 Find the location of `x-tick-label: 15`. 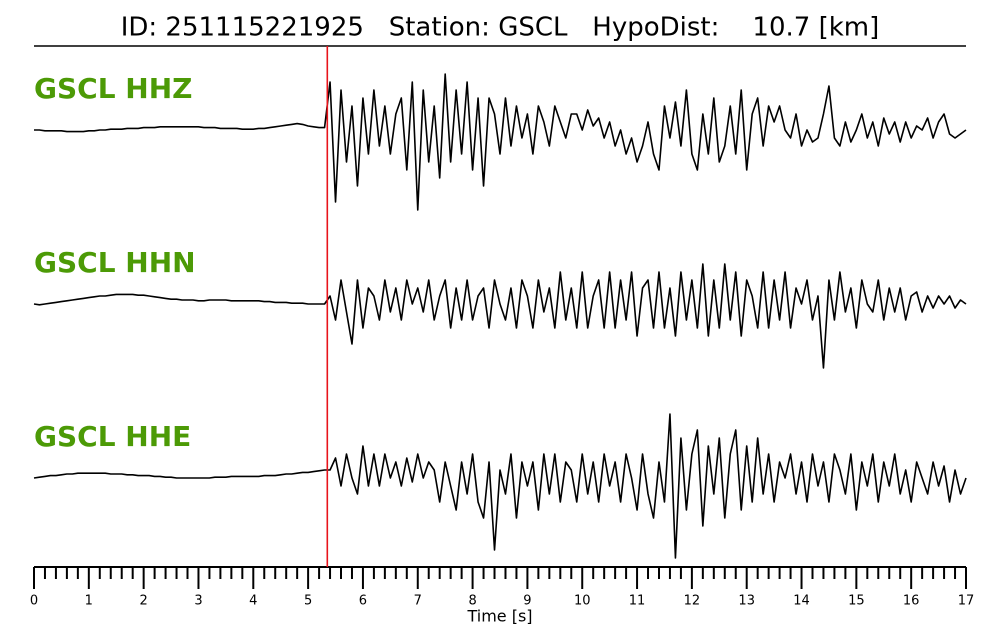

x-tick-label: 15 is located at coordinates (856, 601).